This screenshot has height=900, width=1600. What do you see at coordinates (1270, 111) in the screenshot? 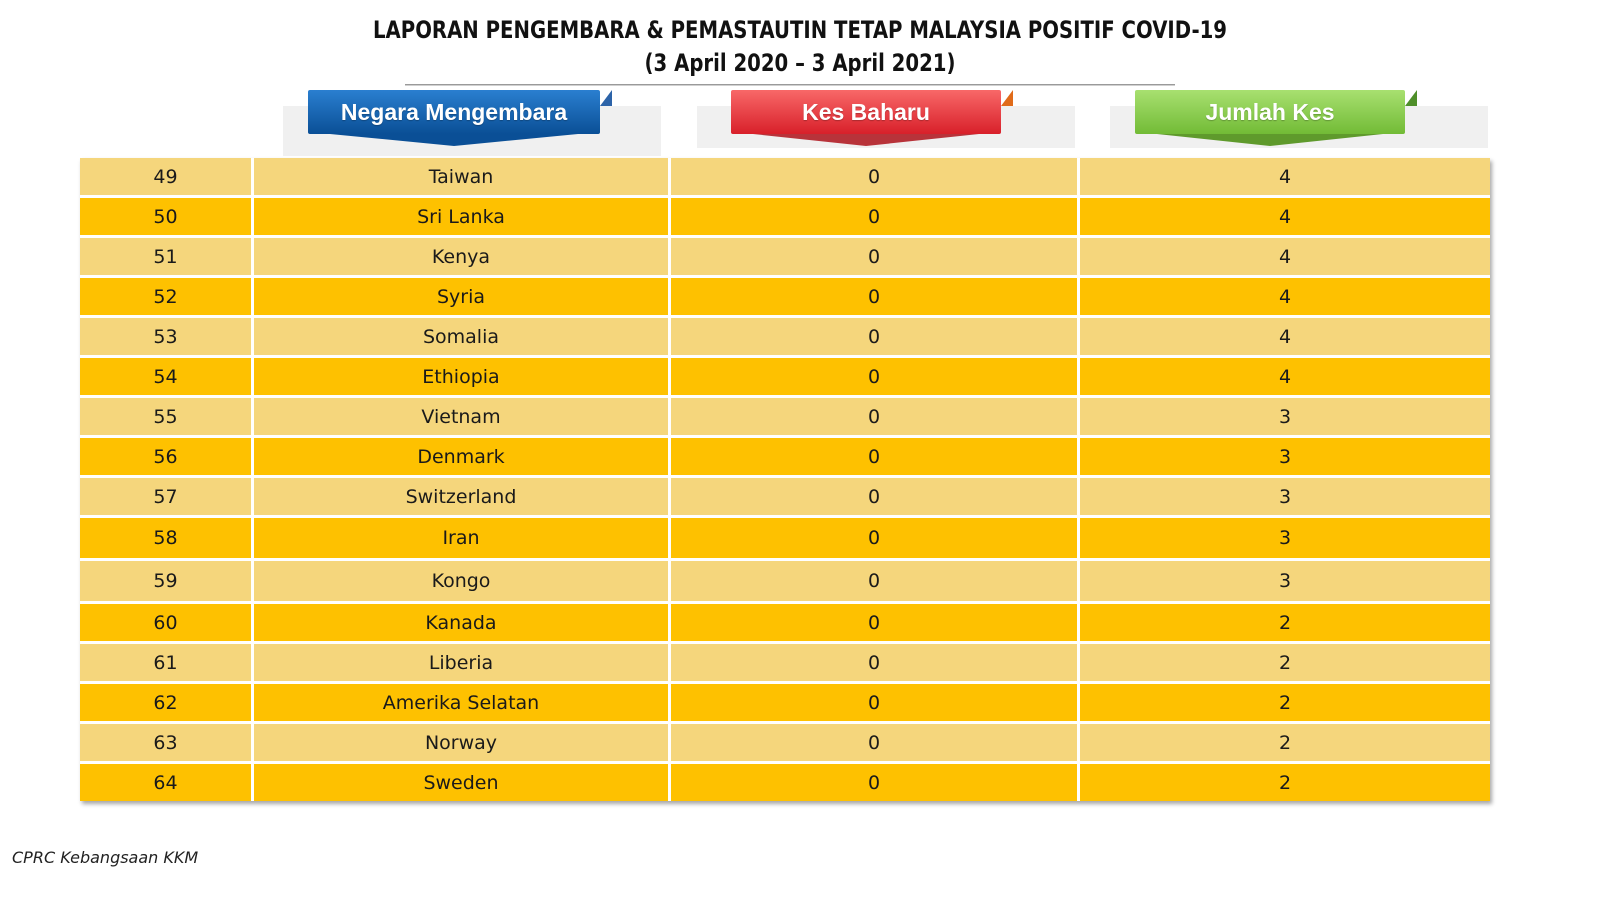
I see `header-total-cases-label: Jumlah Kes` at bounding box center [1270, 111].